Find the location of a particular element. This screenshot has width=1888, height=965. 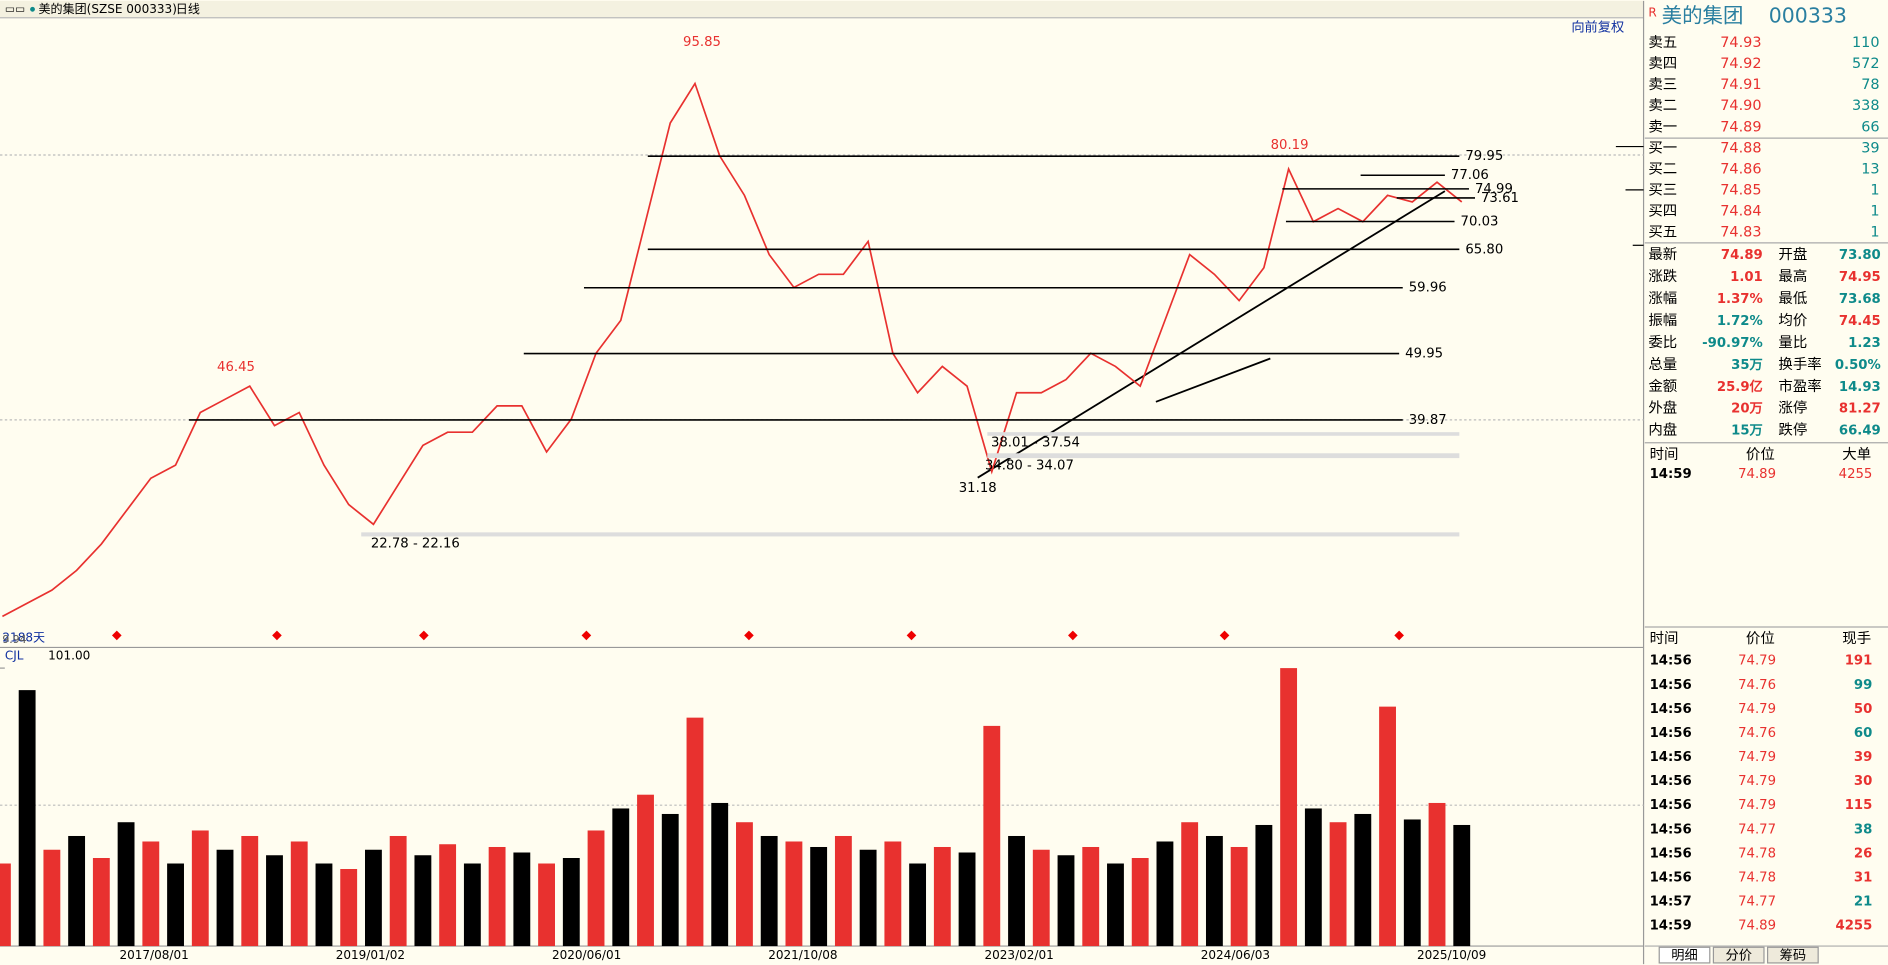

book-volume: 338 is located at coordinates (1866, 106).